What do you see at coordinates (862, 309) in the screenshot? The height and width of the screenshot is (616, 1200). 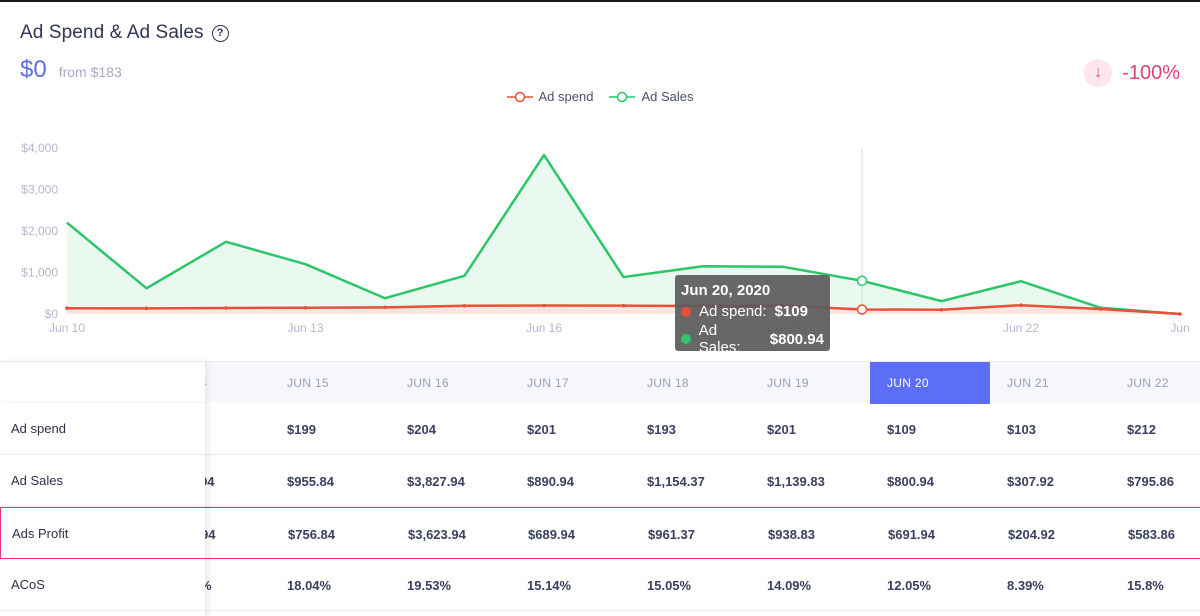 I see `ad-spend-highlight-point` at bounding box center [862, 309].